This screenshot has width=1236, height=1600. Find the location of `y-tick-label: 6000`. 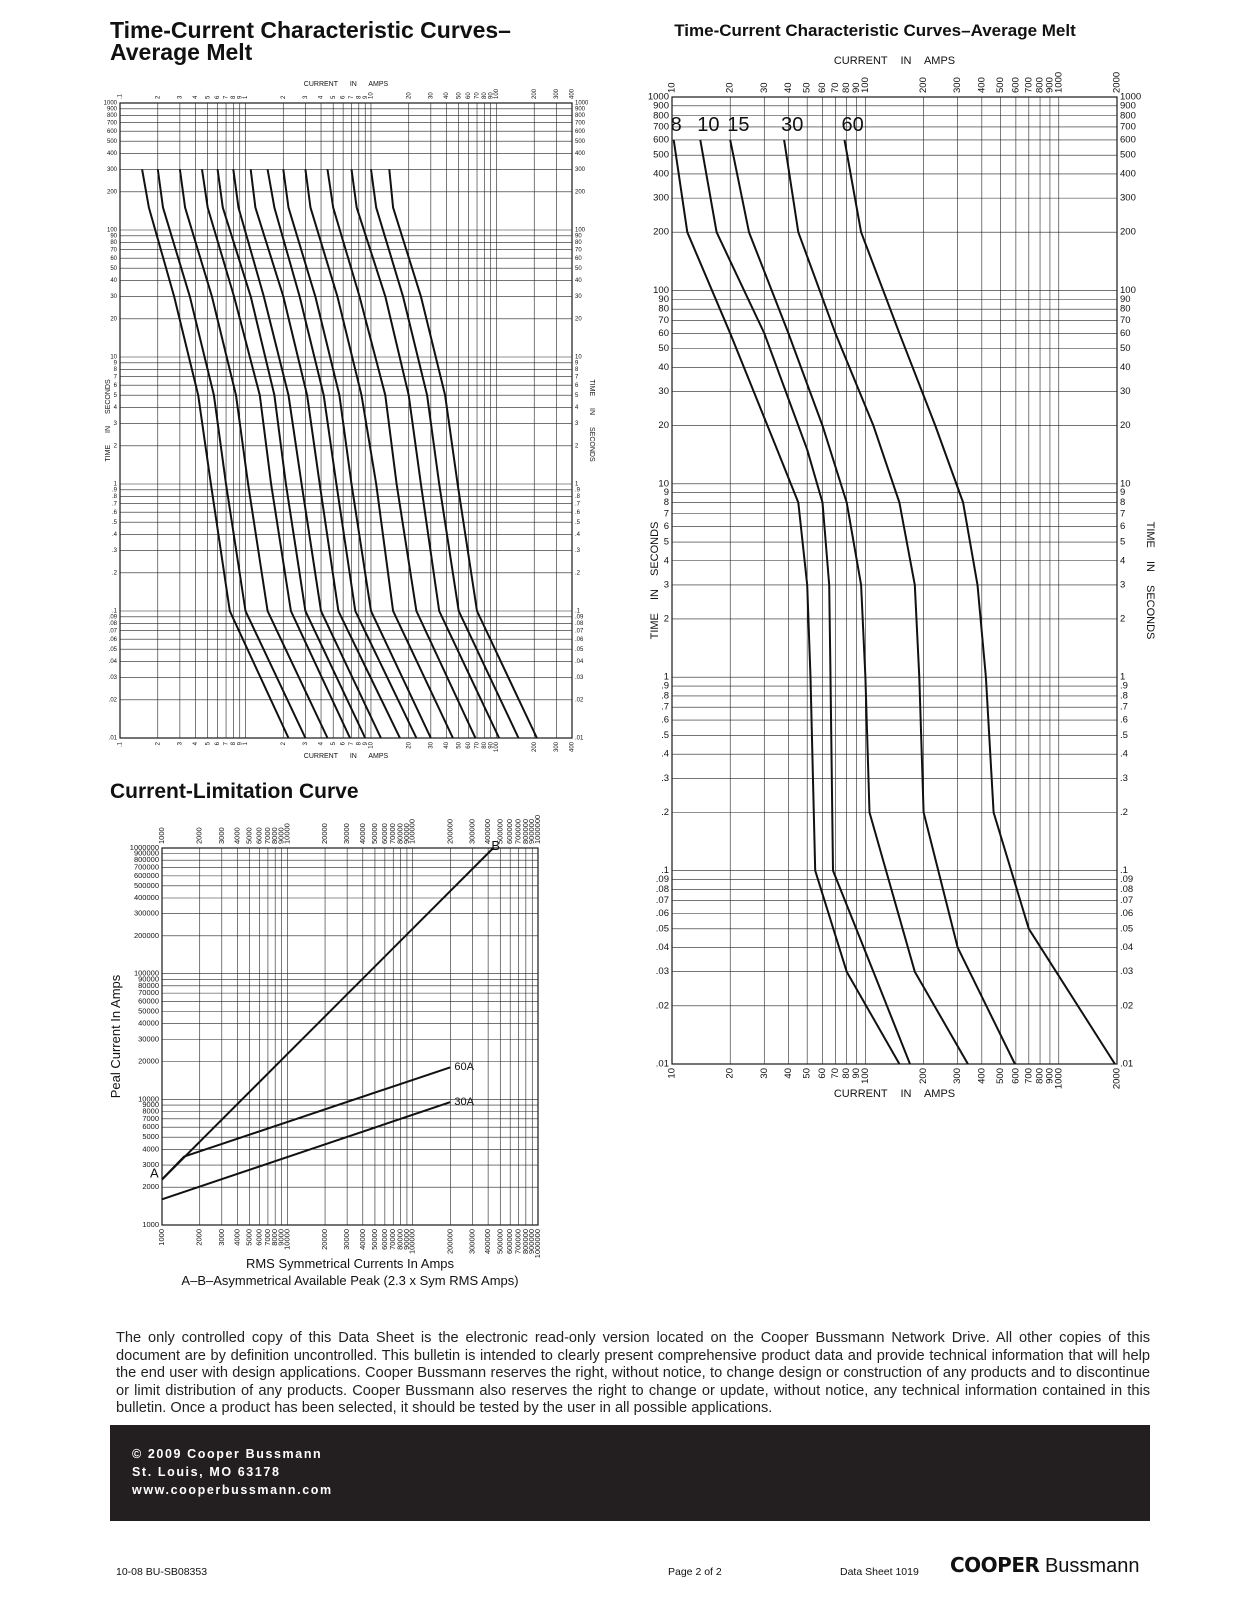

y-tick-label: 6000 is located at coordinates (150, 1126).